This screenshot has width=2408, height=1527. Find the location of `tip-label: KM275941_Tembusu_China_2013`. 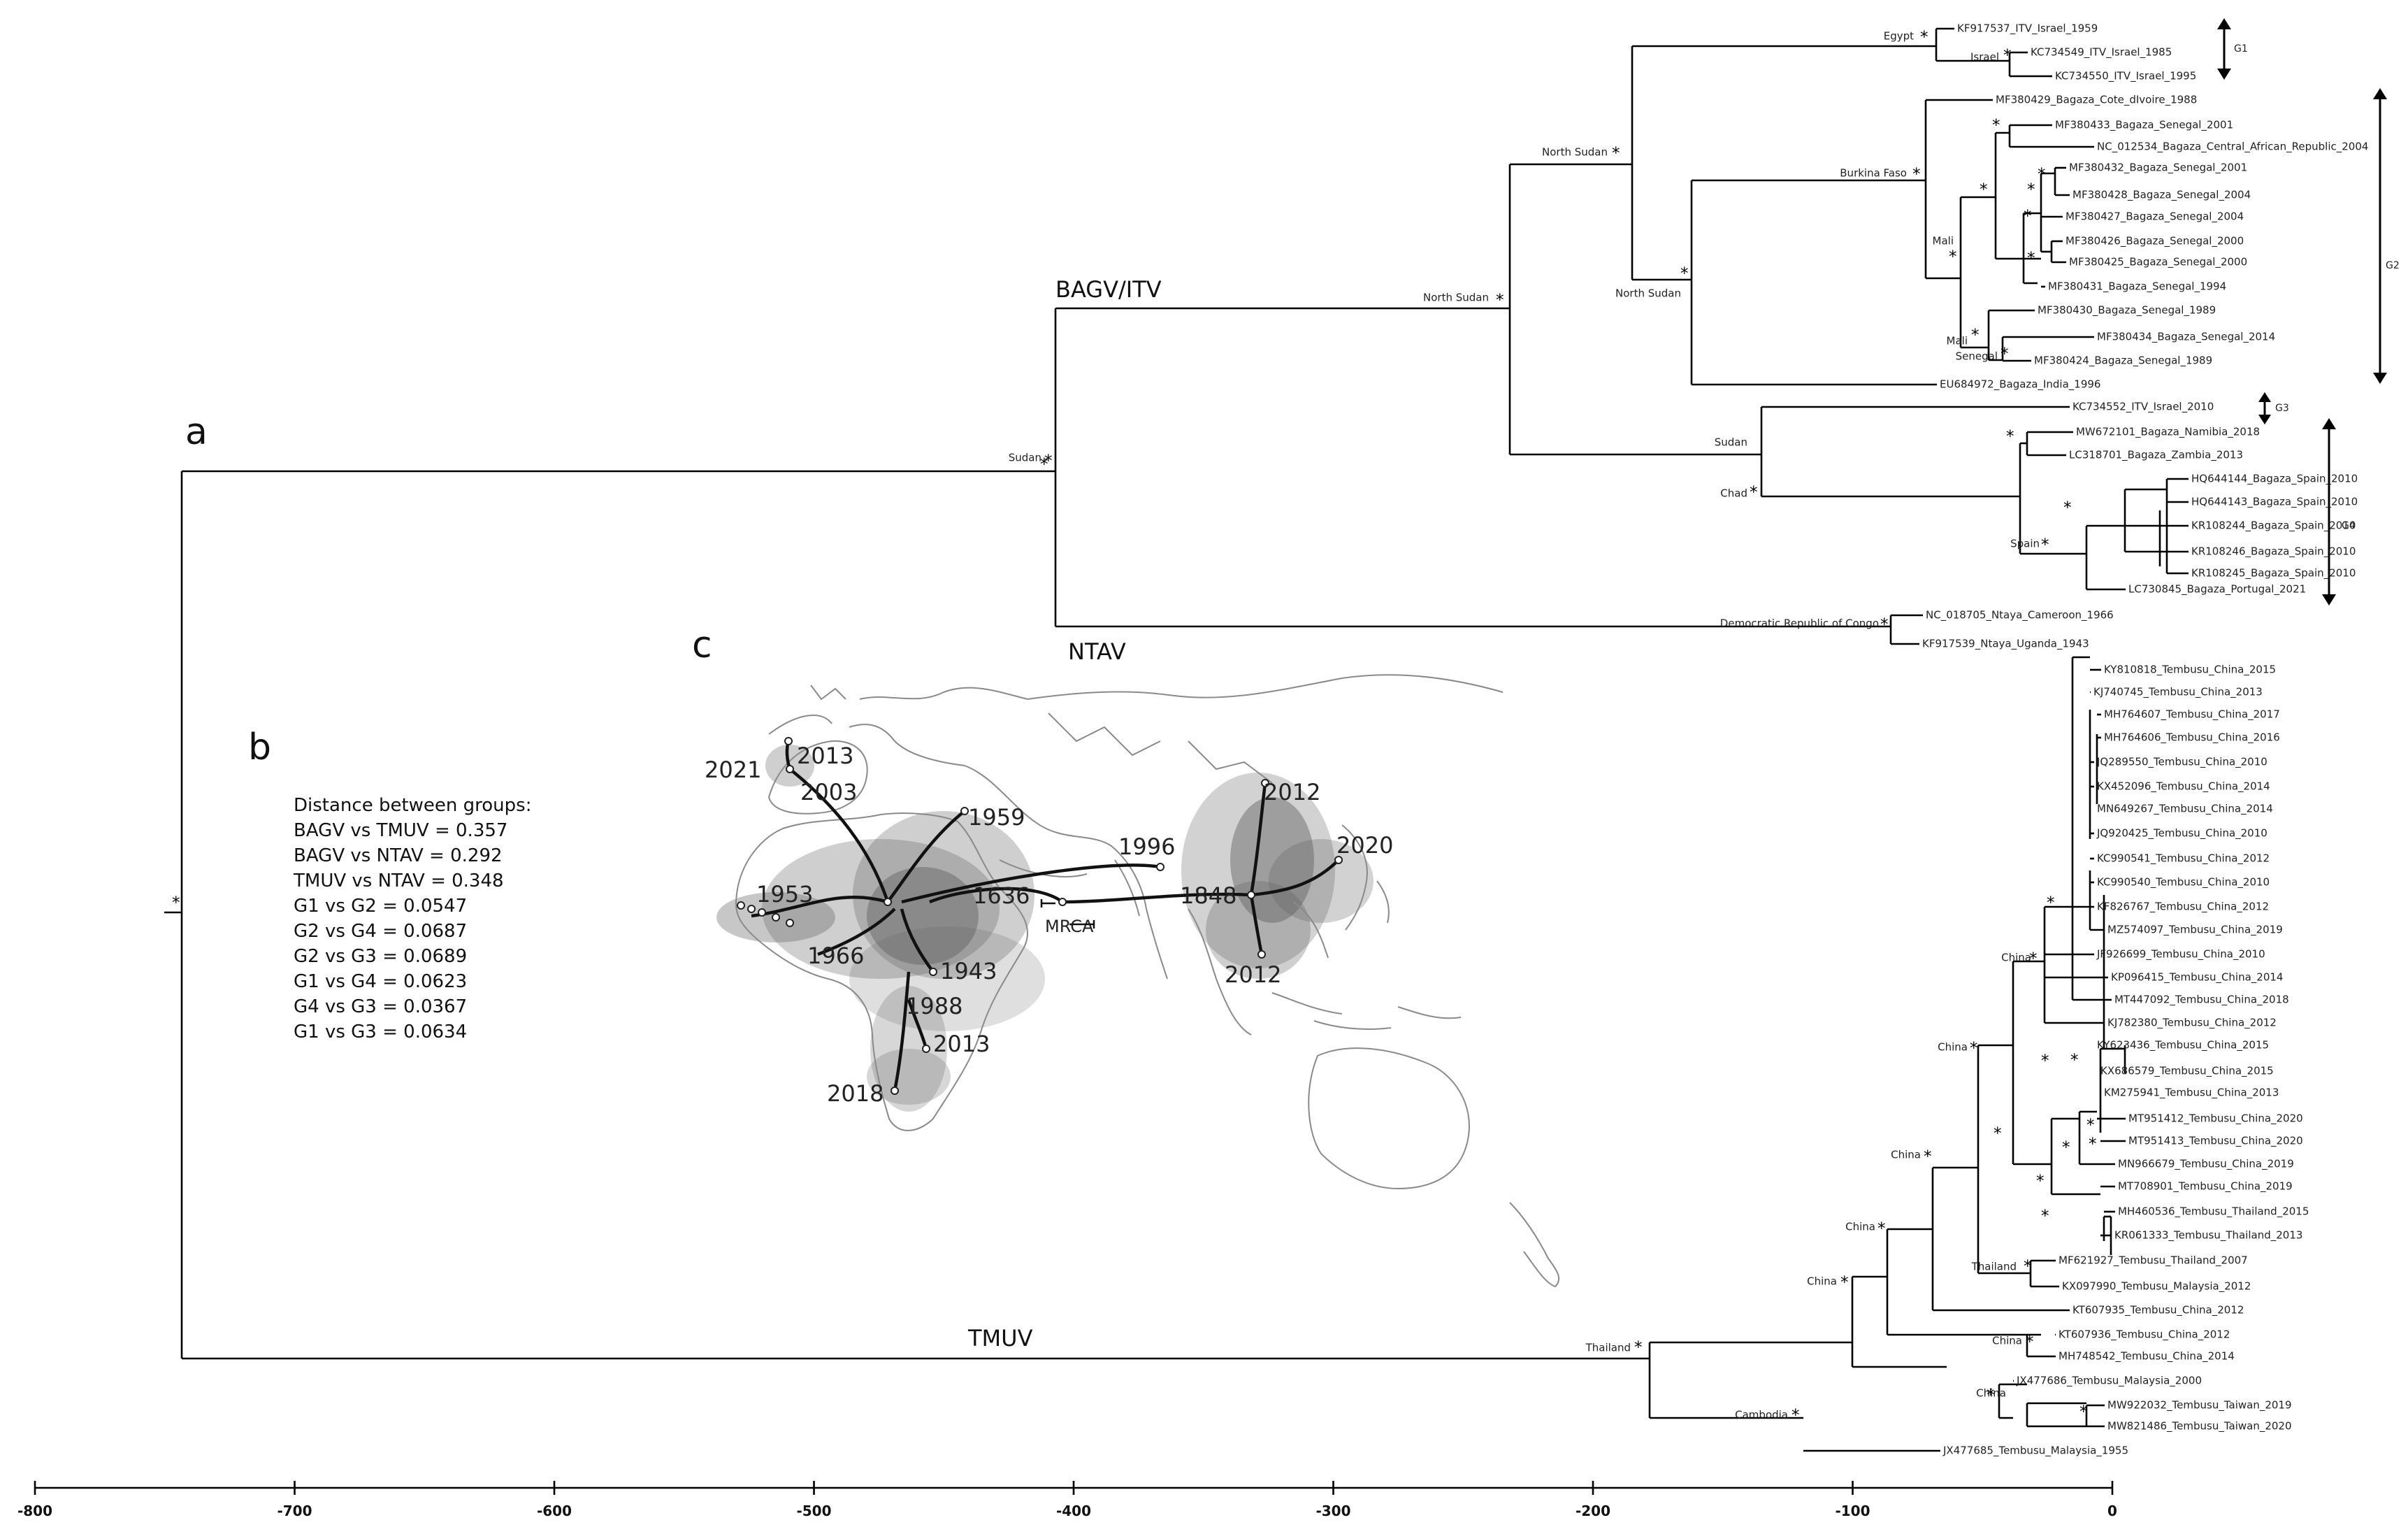

tip-label: KM275941_Tembusu_China_2013 is located at coordinates (2191, 1093).